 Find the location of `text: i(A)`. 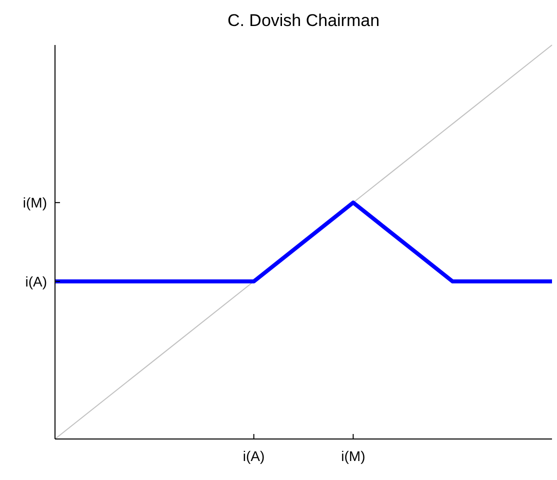

text: i(A) is located at coordinates (36, 281).